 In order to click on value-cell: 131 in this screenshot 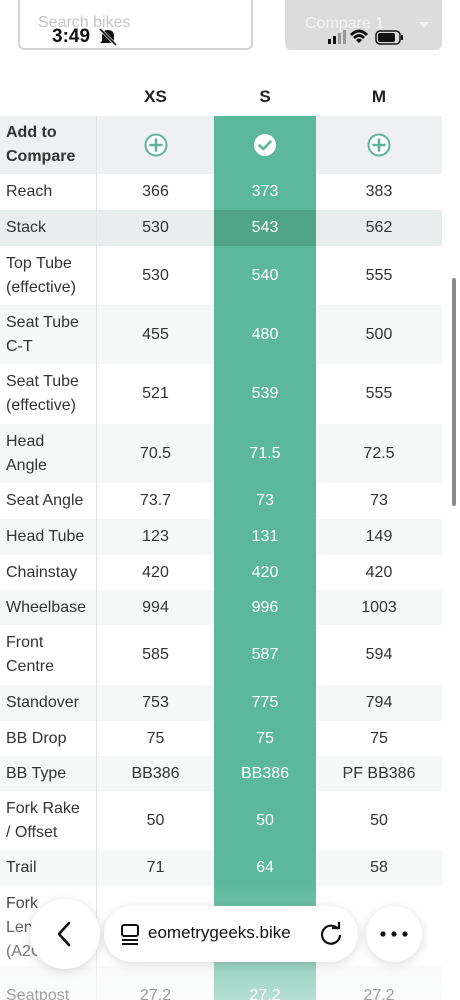, I will do `click(265, 537)`.